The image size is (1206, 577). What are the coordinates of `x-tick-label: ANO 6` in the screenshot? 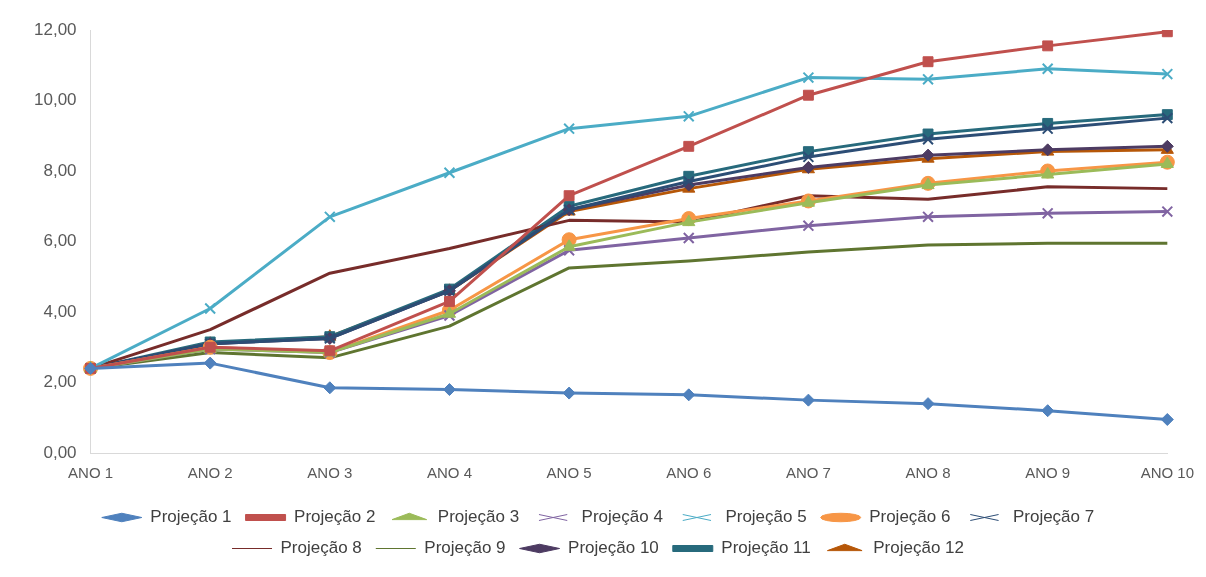 It's located at (689, 473).